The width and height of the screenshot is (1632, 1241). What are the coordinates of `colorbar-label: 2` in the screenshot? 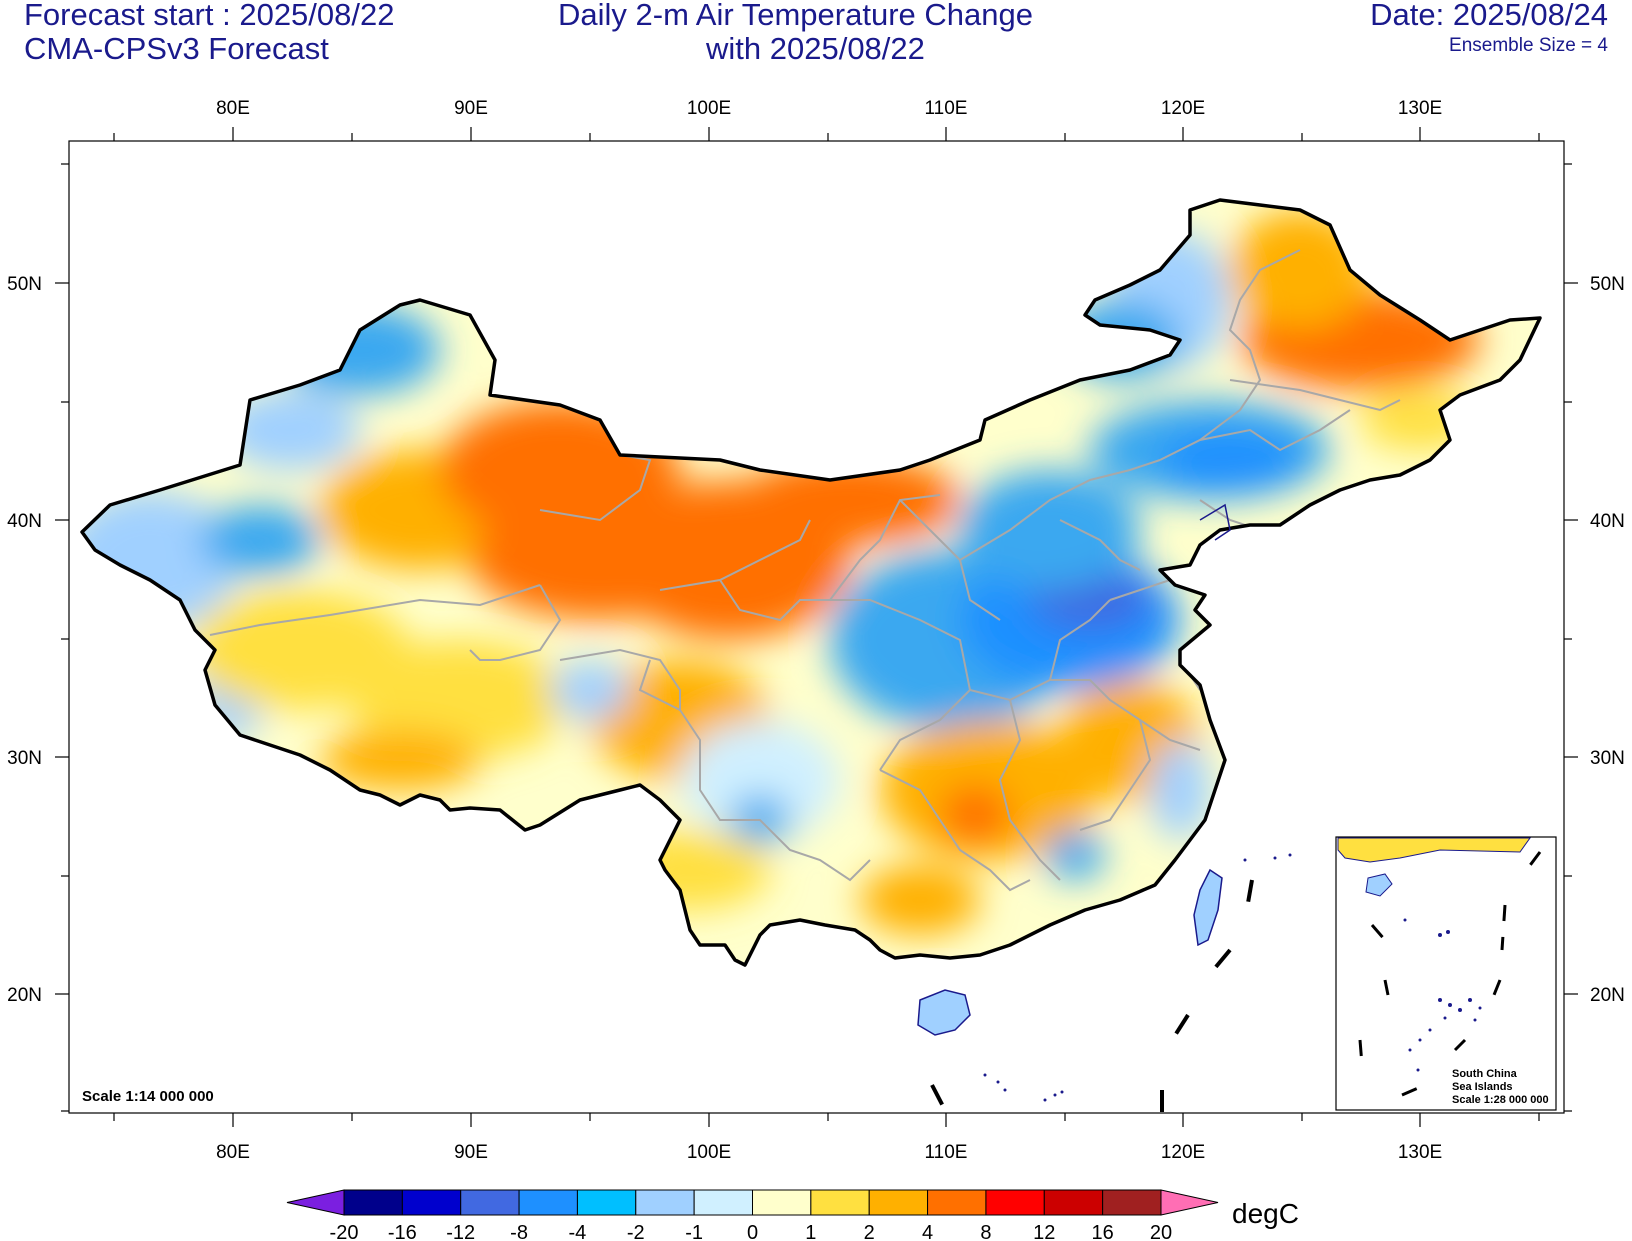 It's located at (869, 1231).